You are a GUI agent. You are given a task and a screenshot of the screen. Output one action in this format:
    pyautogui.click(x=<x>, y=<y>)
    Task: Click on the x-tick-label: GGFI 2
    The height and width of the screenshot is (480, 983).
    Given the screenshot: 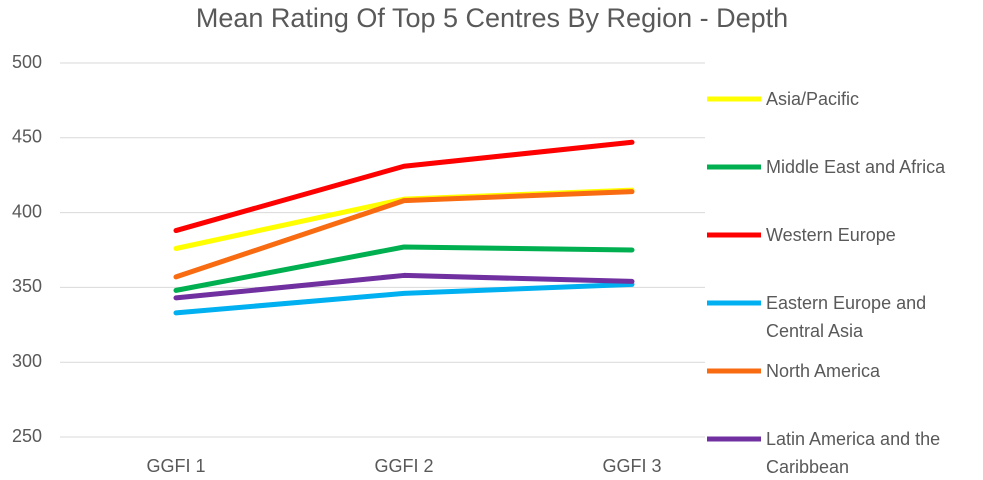 What is the action you would take?
    pyautogui.click(x=403, y=466)
    